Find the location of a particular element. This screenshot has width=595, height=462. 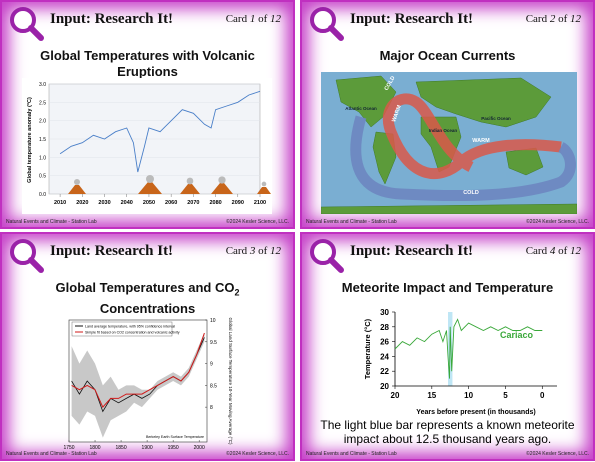

x-tick-label: 1750 is located at coordinates (68, 448).